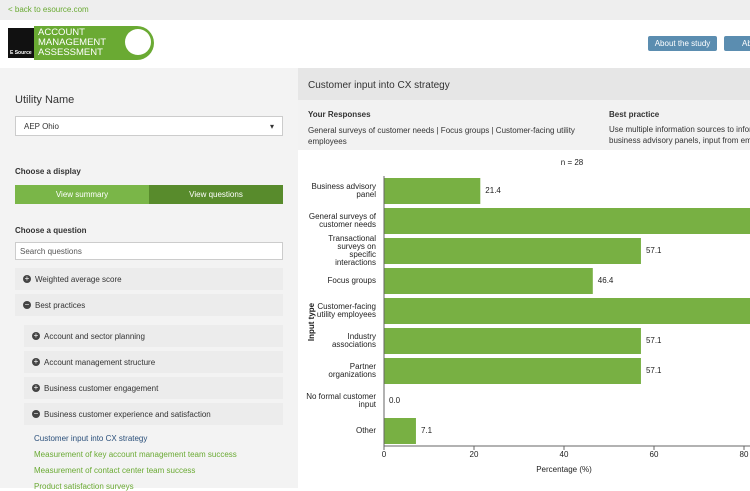  I want to click on logo-line: MANAGEMENT, so click(72, 42).